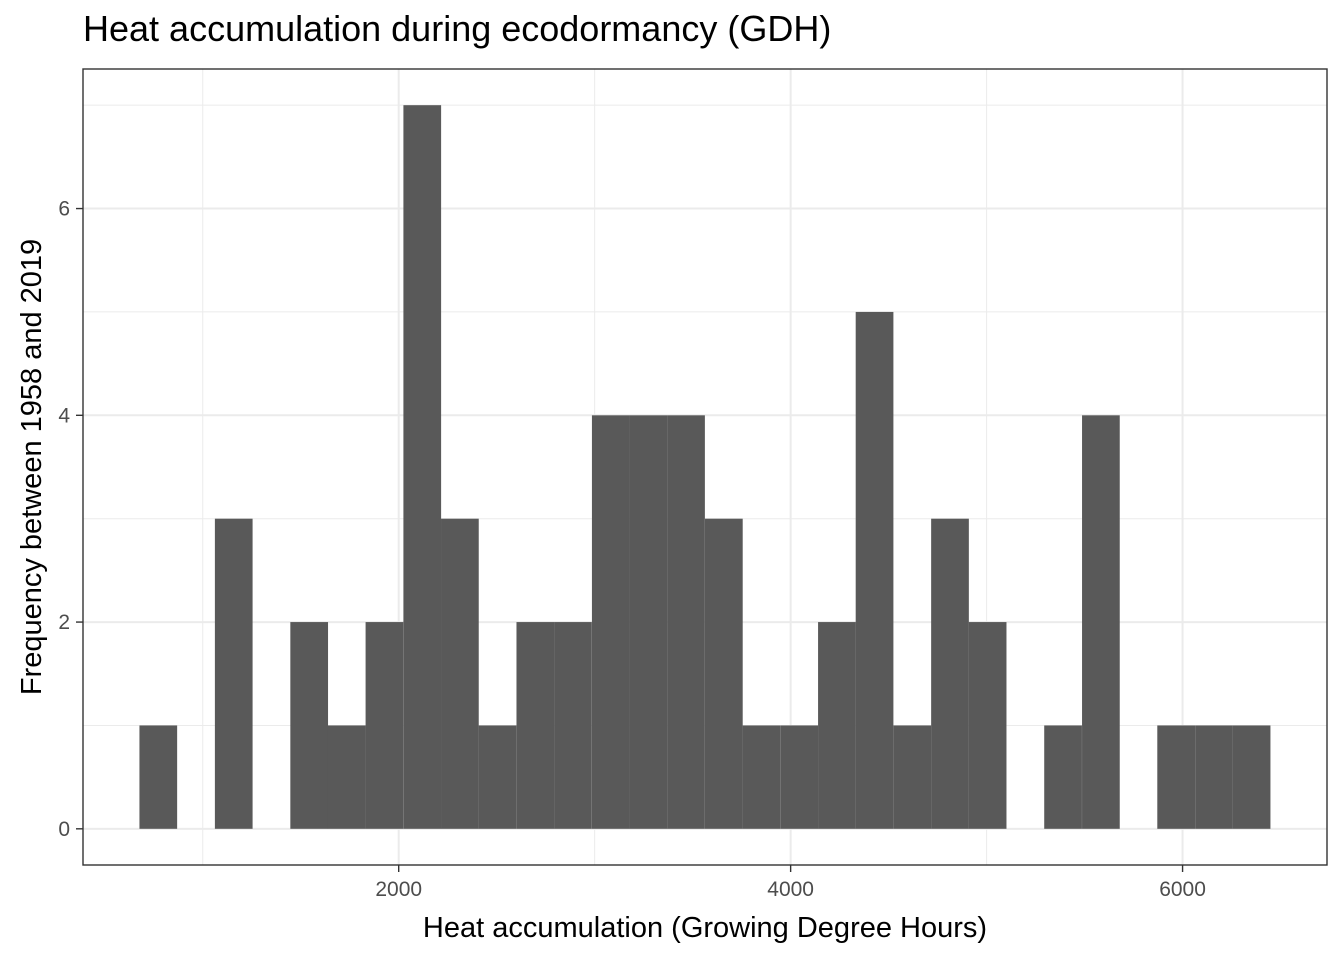  What do you see at coordinates (64, 622) in the screenshot?
I see `y-tick-label: 2` at bounding box center [64, 622].